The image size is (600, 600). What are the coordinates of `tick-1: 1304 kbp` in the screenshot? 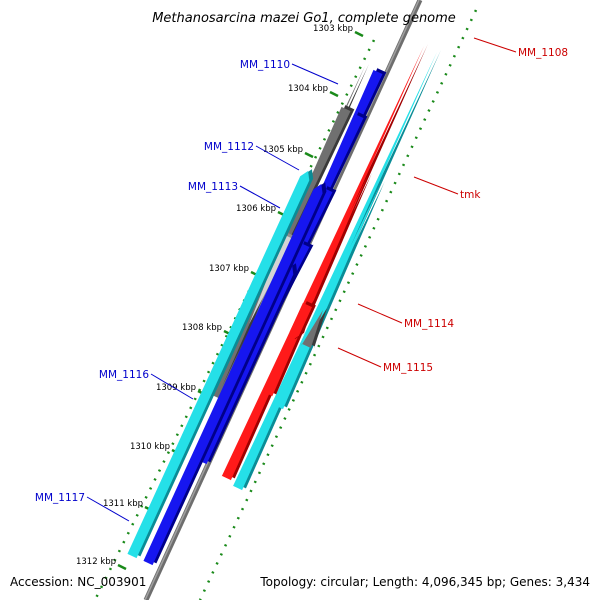 It's located at (313, 91).